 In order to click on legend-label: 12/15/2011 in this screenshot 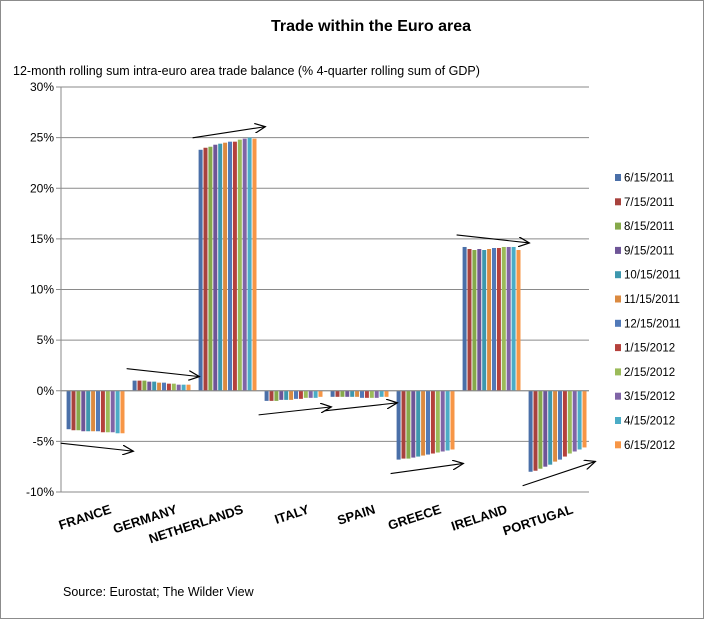, I will do `click(652, 324)`.